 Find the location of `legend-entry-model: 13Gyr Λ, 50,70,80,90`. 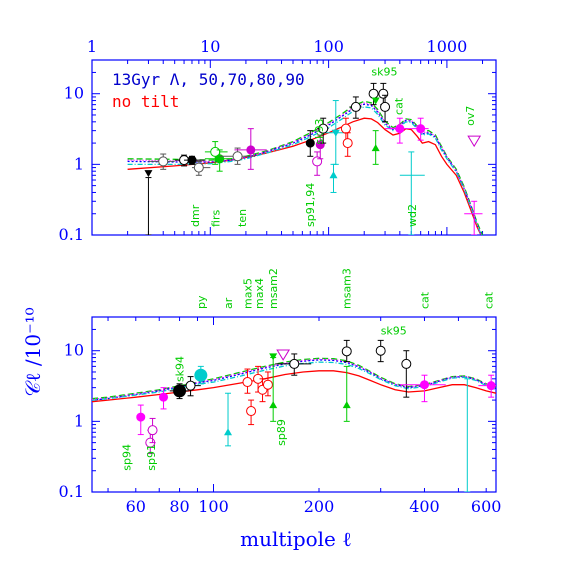

legend-entry-model: 13Gyr Λ, 50,70,80,90 is located at coordinates (208, 79).